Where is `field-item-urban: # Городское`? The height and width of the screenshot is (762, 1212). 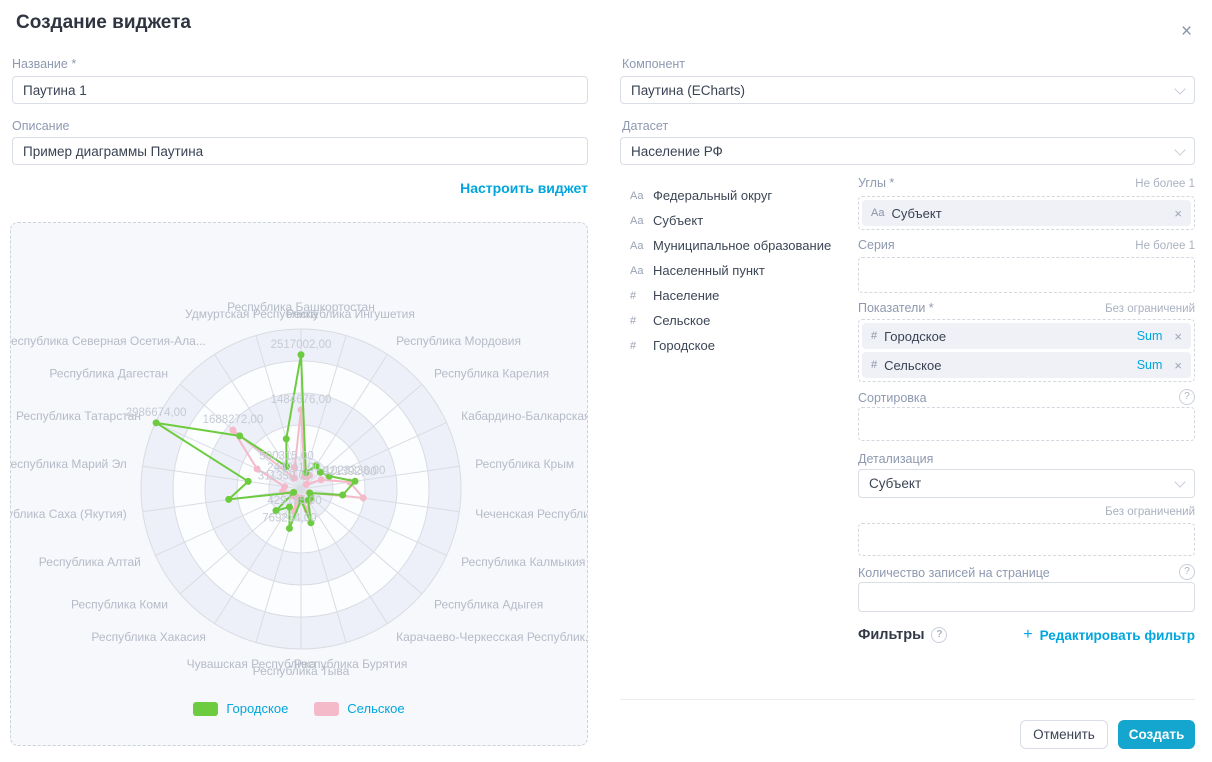 field-item-urban: # Городское is located at coordinates (672, 345).